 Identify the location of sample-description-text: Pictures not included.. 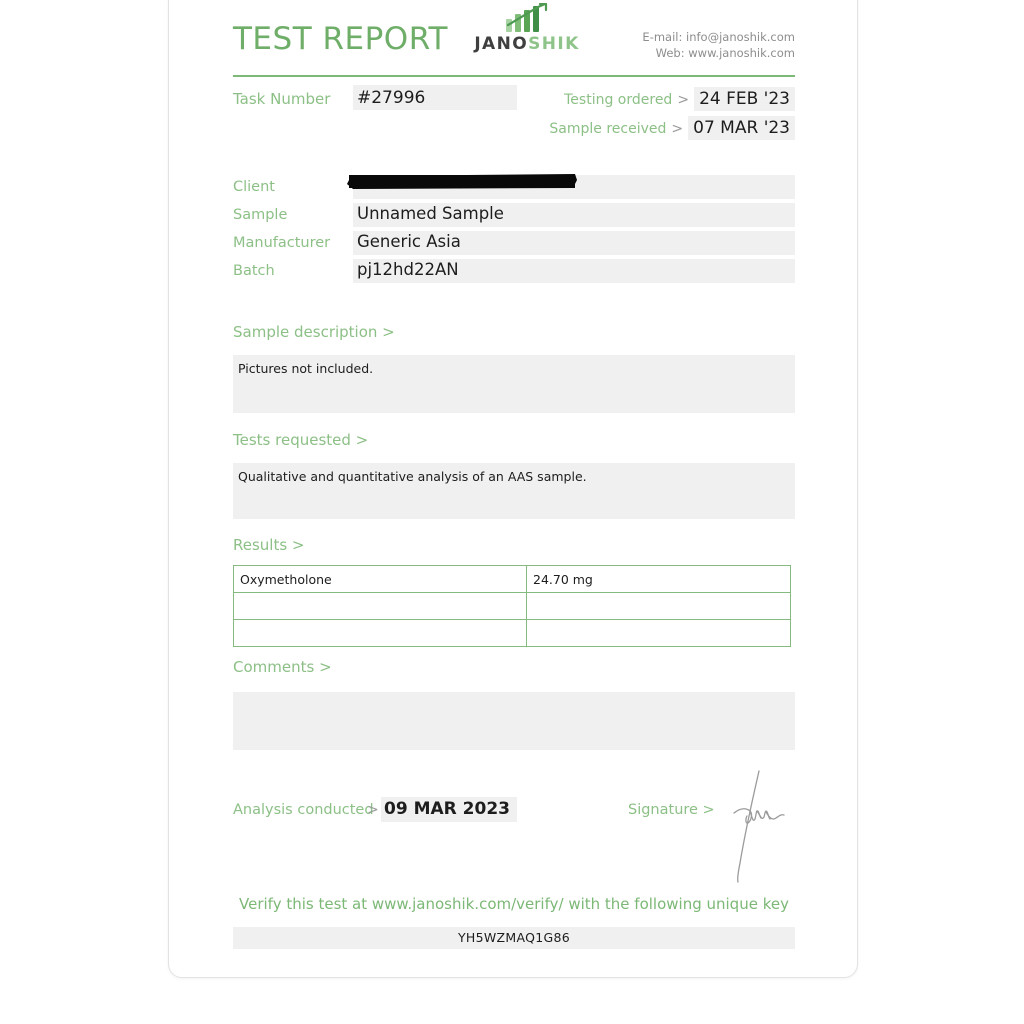
(306, 368).